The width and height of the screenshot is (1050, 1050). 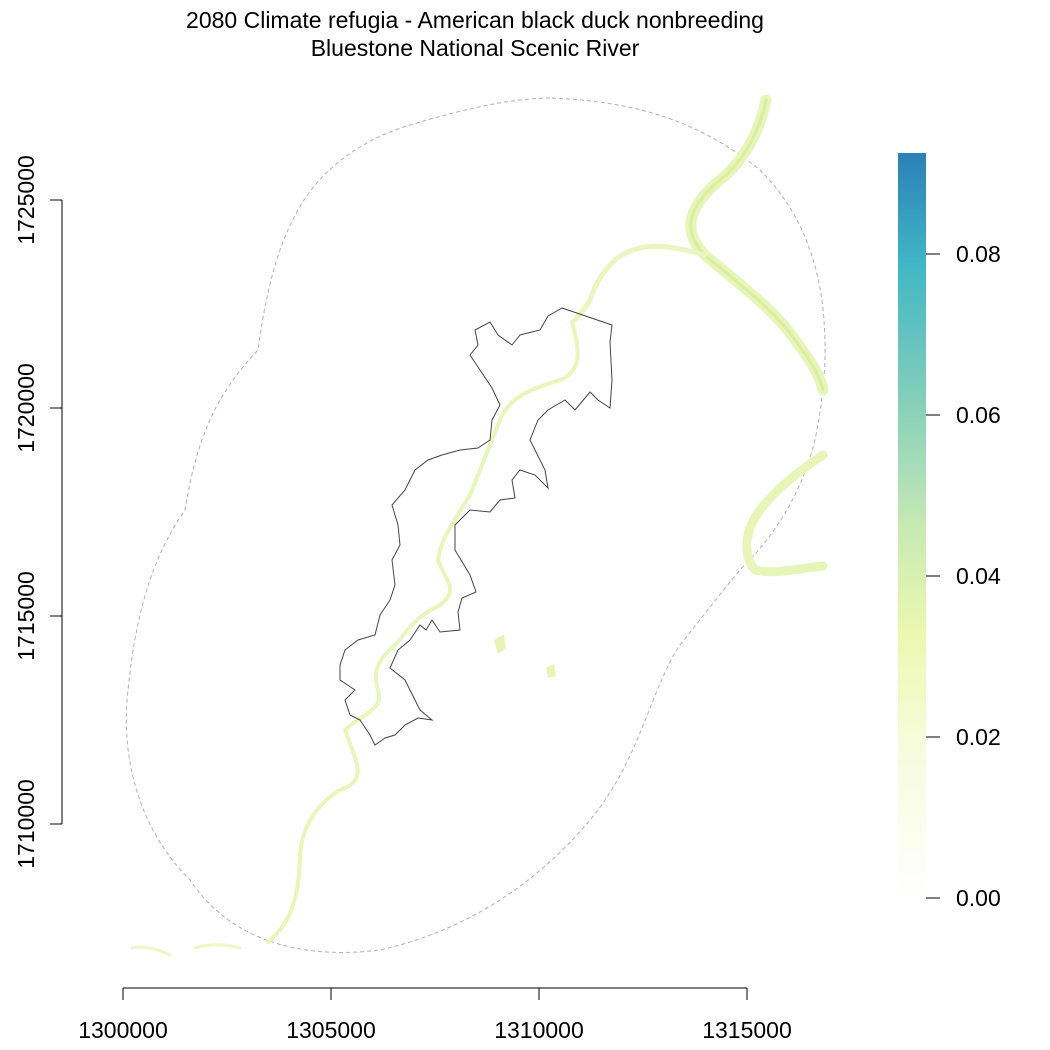 What do you see at coordinates (978, 254) in the screenshot?
I see `legend-tick-label: 0.08` at bounding box center [978, 254].